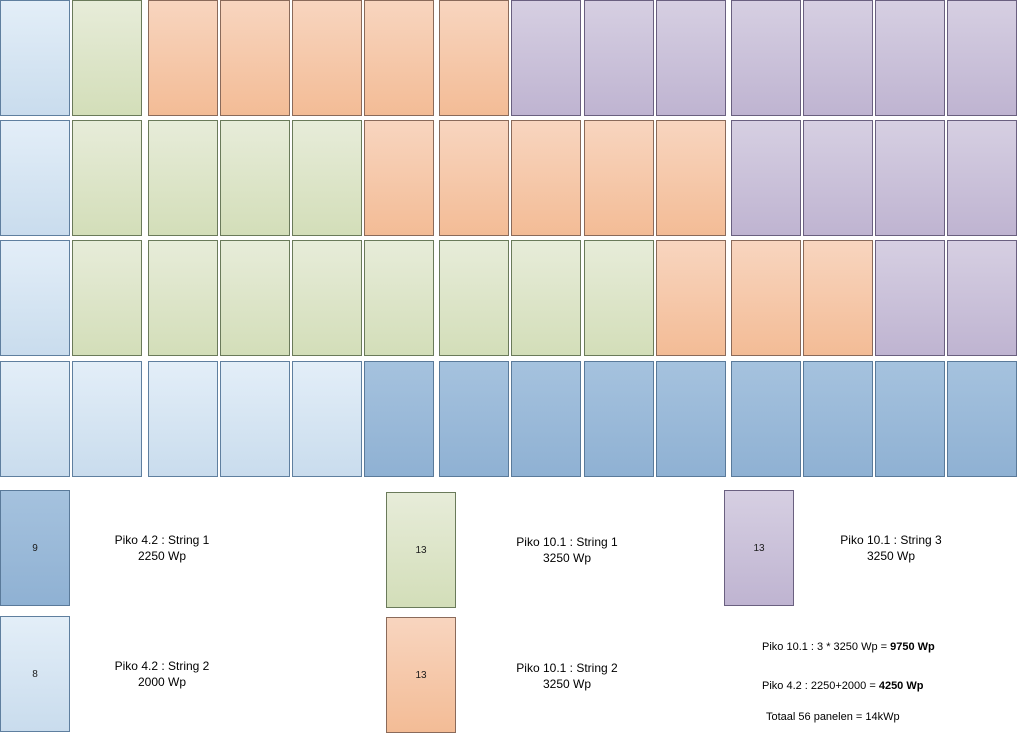 The height and width of the screenshot is (735, 1019). I want to click on summary-piko101: Piko 10.1 : 3 * 3250 Wp = 9750 Wp, so click(848, 647).